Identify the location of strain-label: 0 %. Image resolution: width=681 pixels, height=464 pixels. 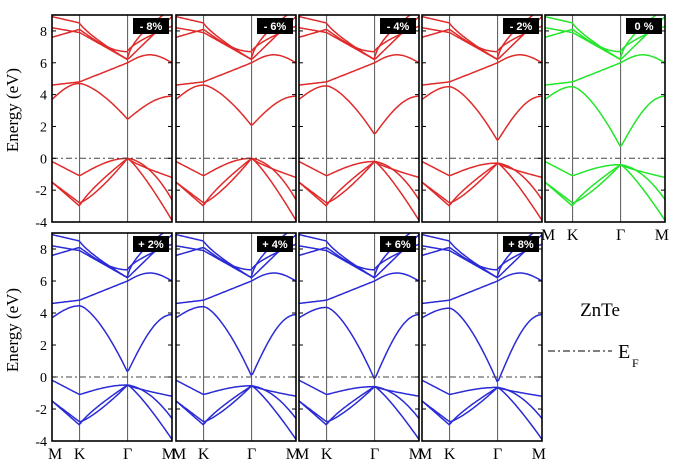
(644, 27).